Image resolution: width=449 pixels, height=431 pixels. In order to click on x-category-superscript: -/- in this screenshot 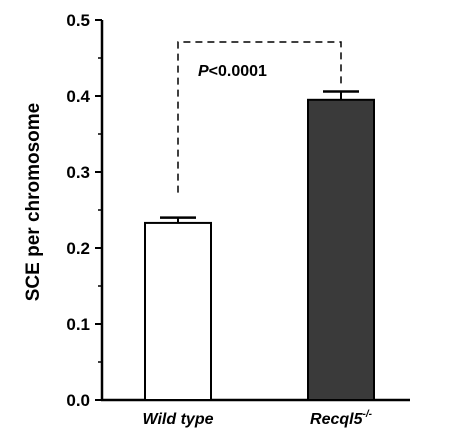, I will do `click(368, 414)`.